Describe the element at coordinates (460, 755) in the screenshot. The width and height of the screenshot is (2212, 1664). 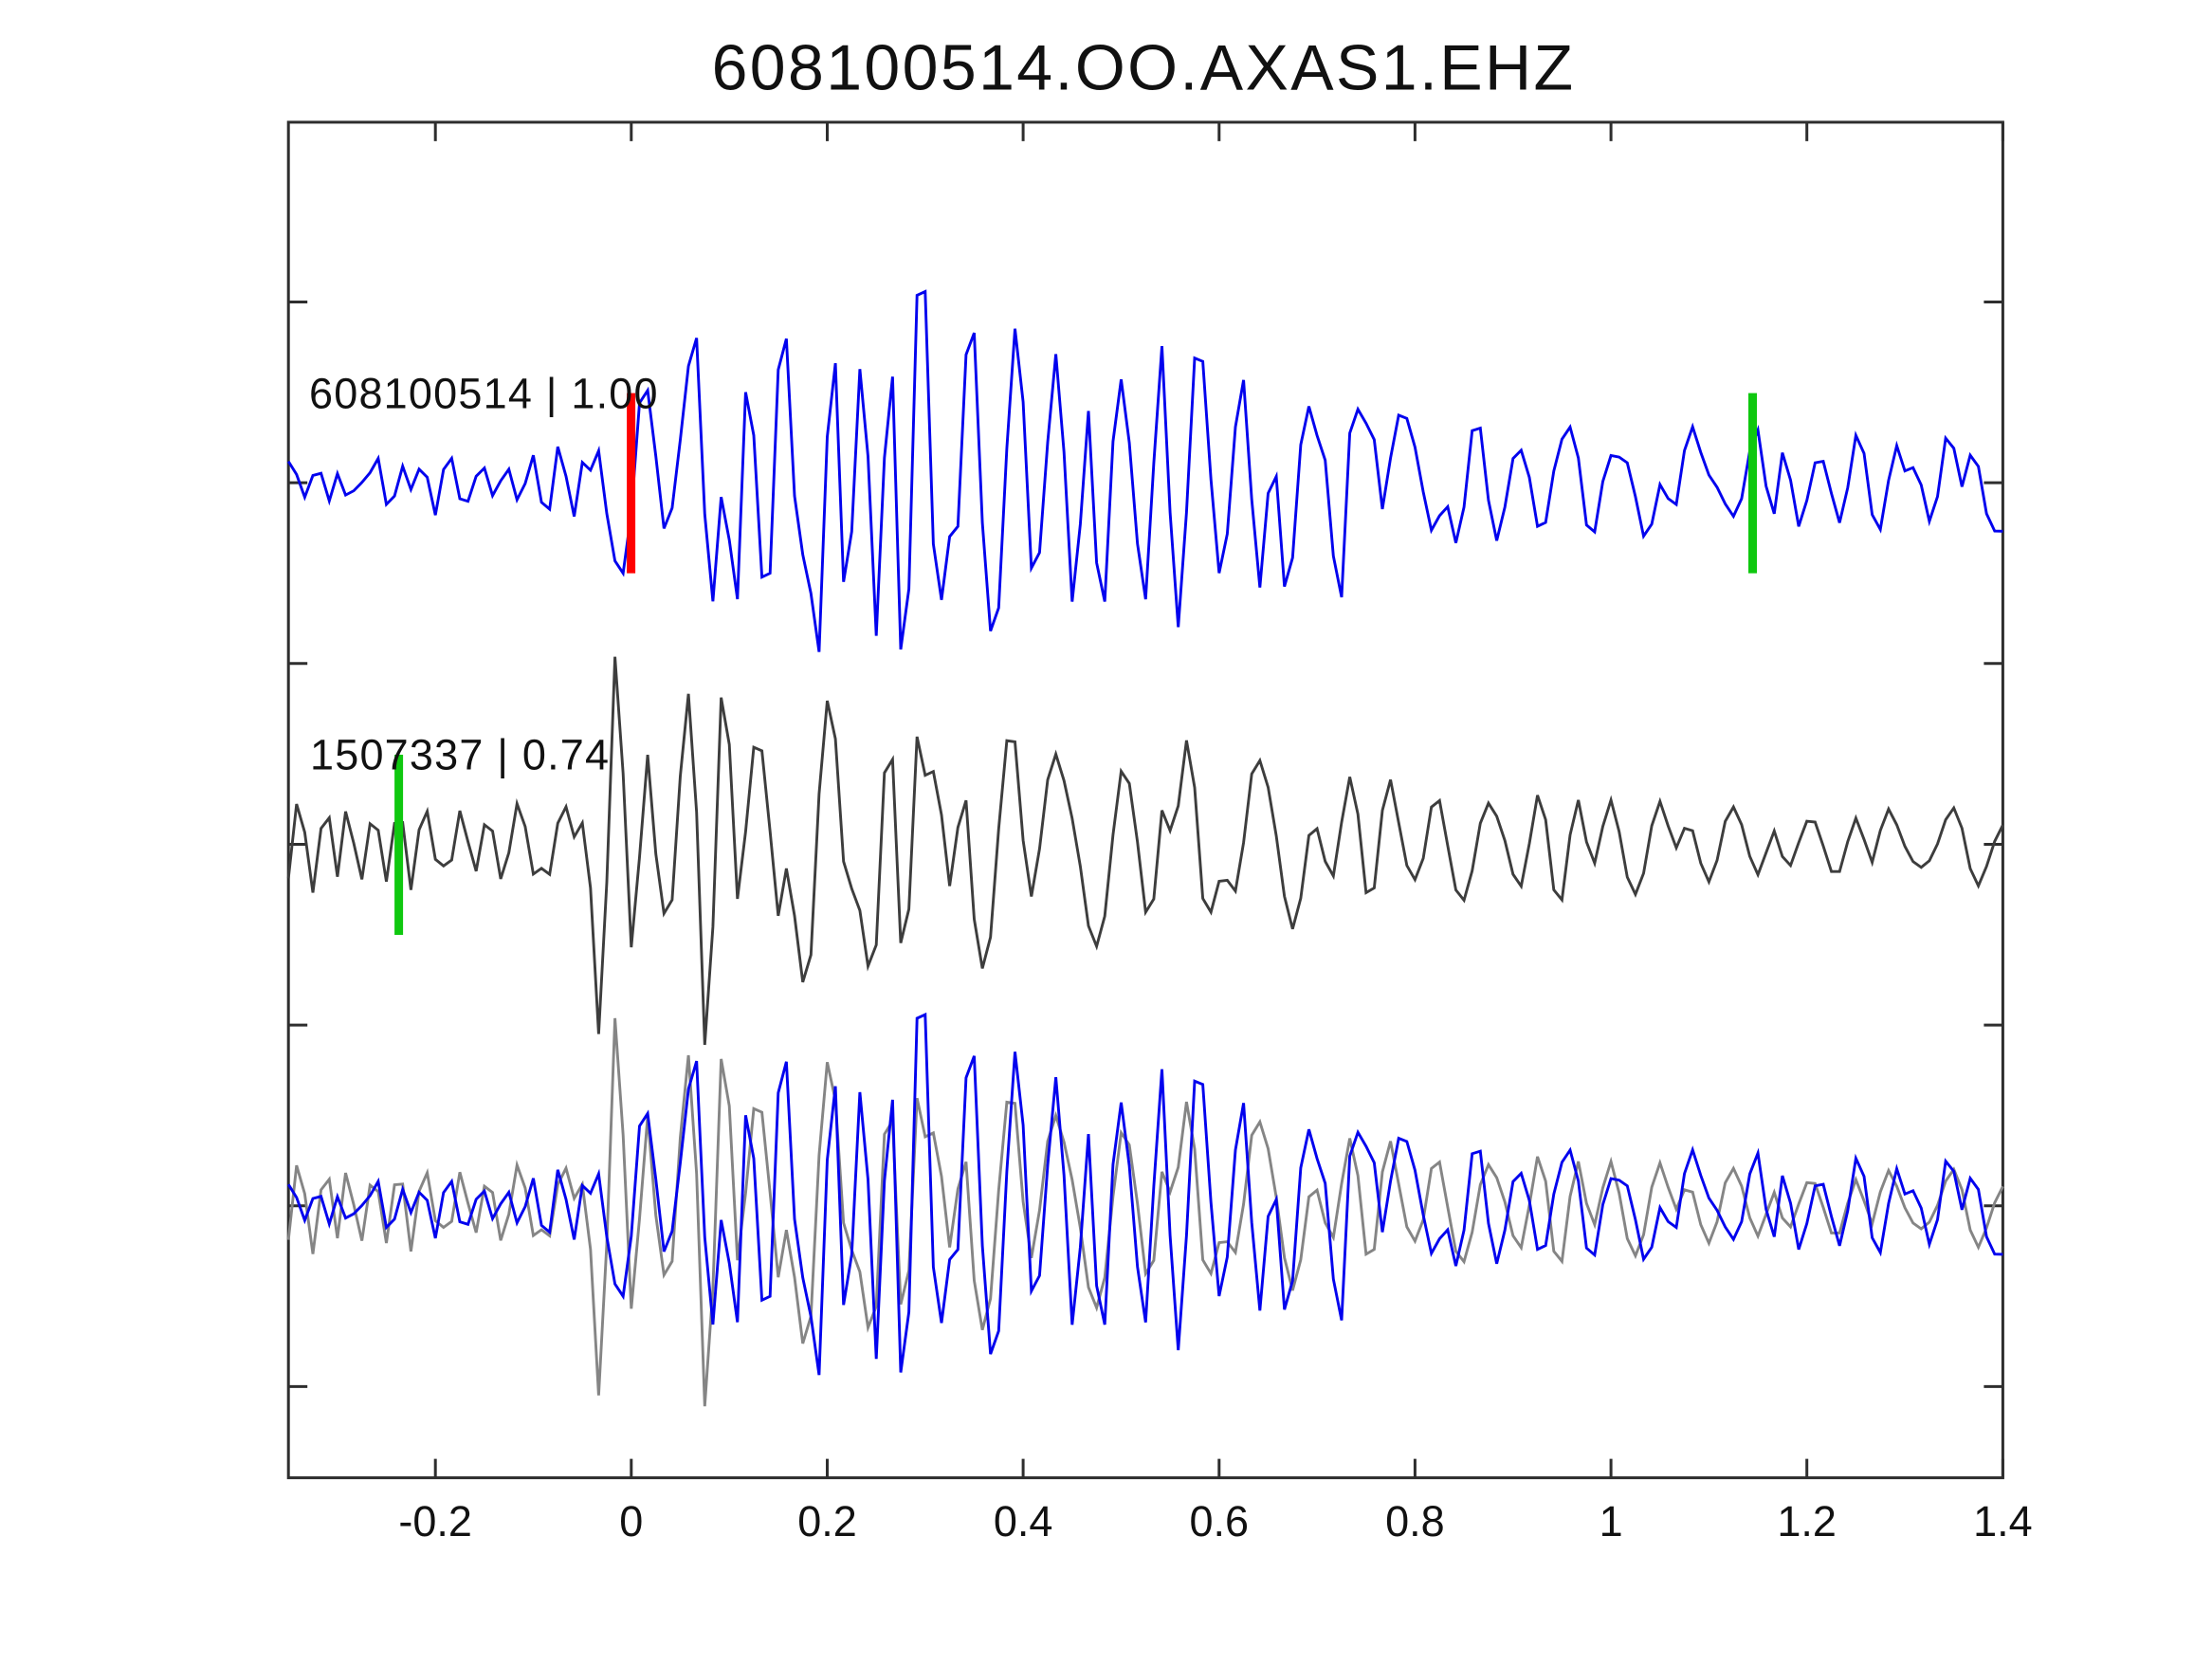
I see `svg-text: 1507337 | 0.74` at that location.